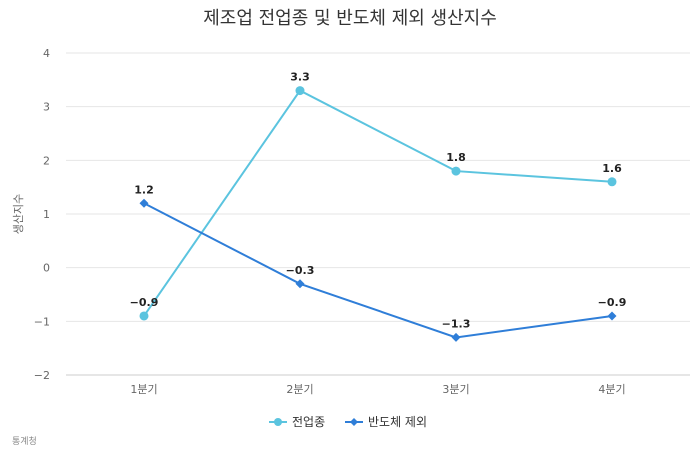  What do you see at coordinates (278, 422) in the screenshot?
I see `legend-marker-circle` at bounding box center [278, 422].